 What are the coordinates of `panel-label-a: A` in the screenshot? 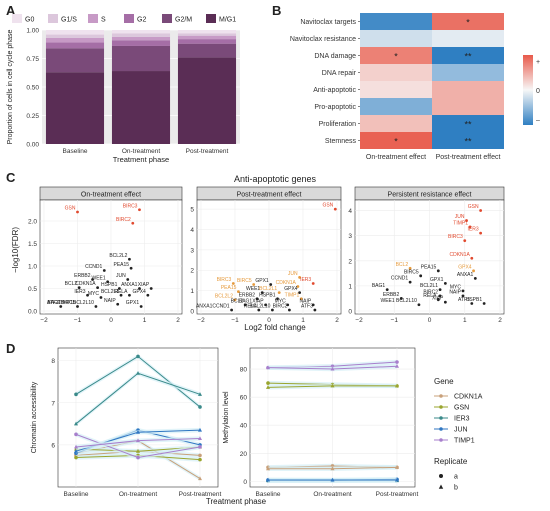 It's located at (11, 10).